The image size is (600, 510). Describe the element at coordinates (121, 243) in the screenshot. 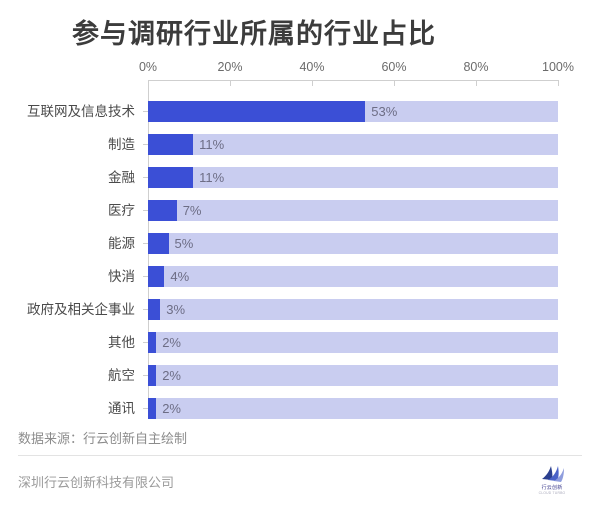

I see `category-label-text: 能源` at that location.